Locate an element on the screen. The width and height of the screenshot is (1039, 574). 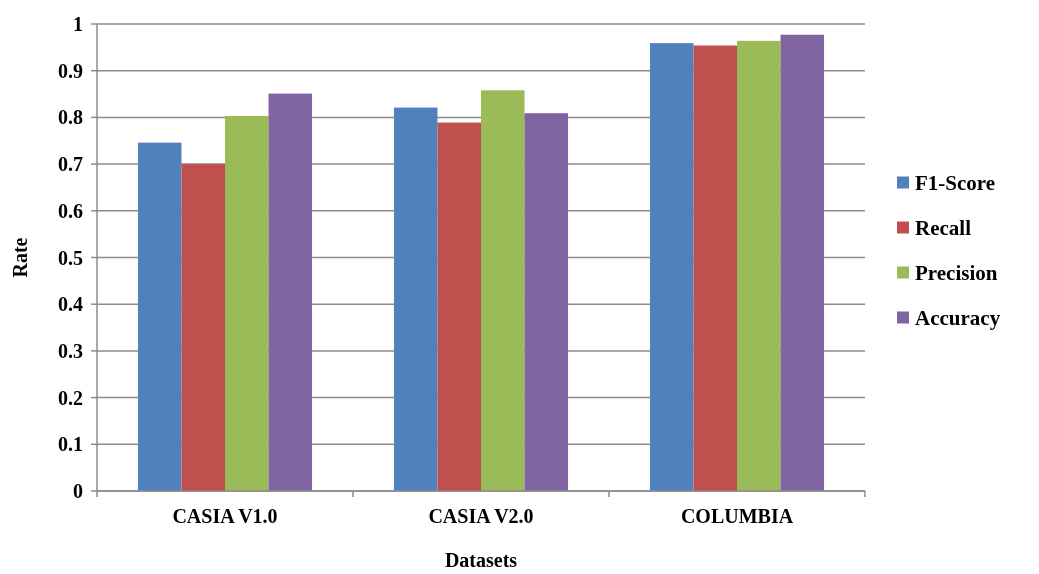
legend-label: F1-Score is located at coordinates (955, 182).